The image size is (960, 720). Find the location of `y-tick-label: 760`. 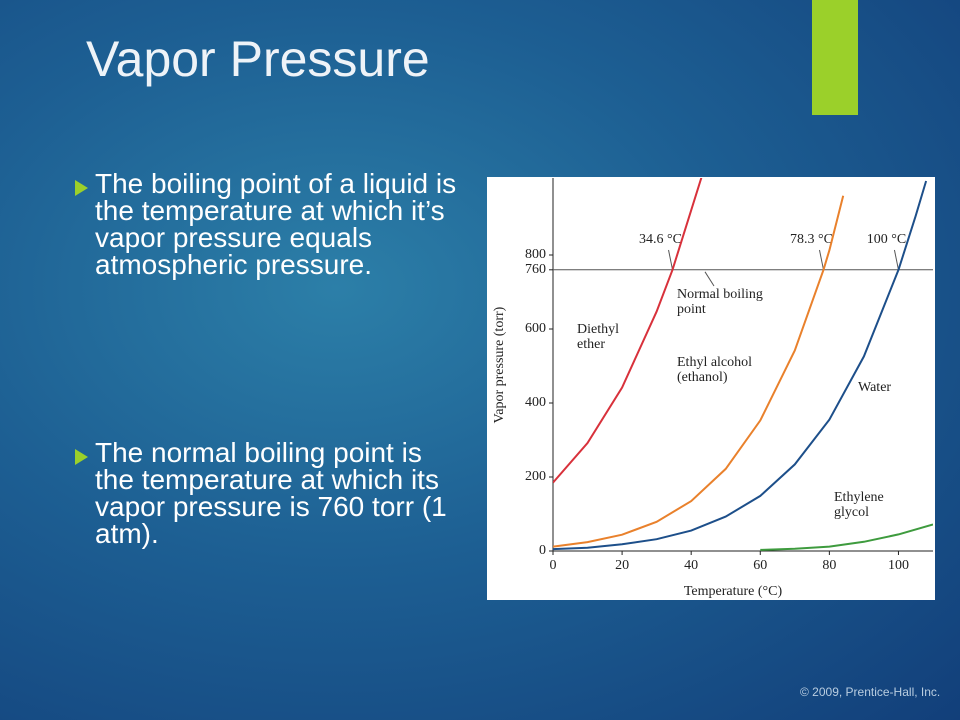

y-tick-label: 760 is located at coordinates (535, 269).